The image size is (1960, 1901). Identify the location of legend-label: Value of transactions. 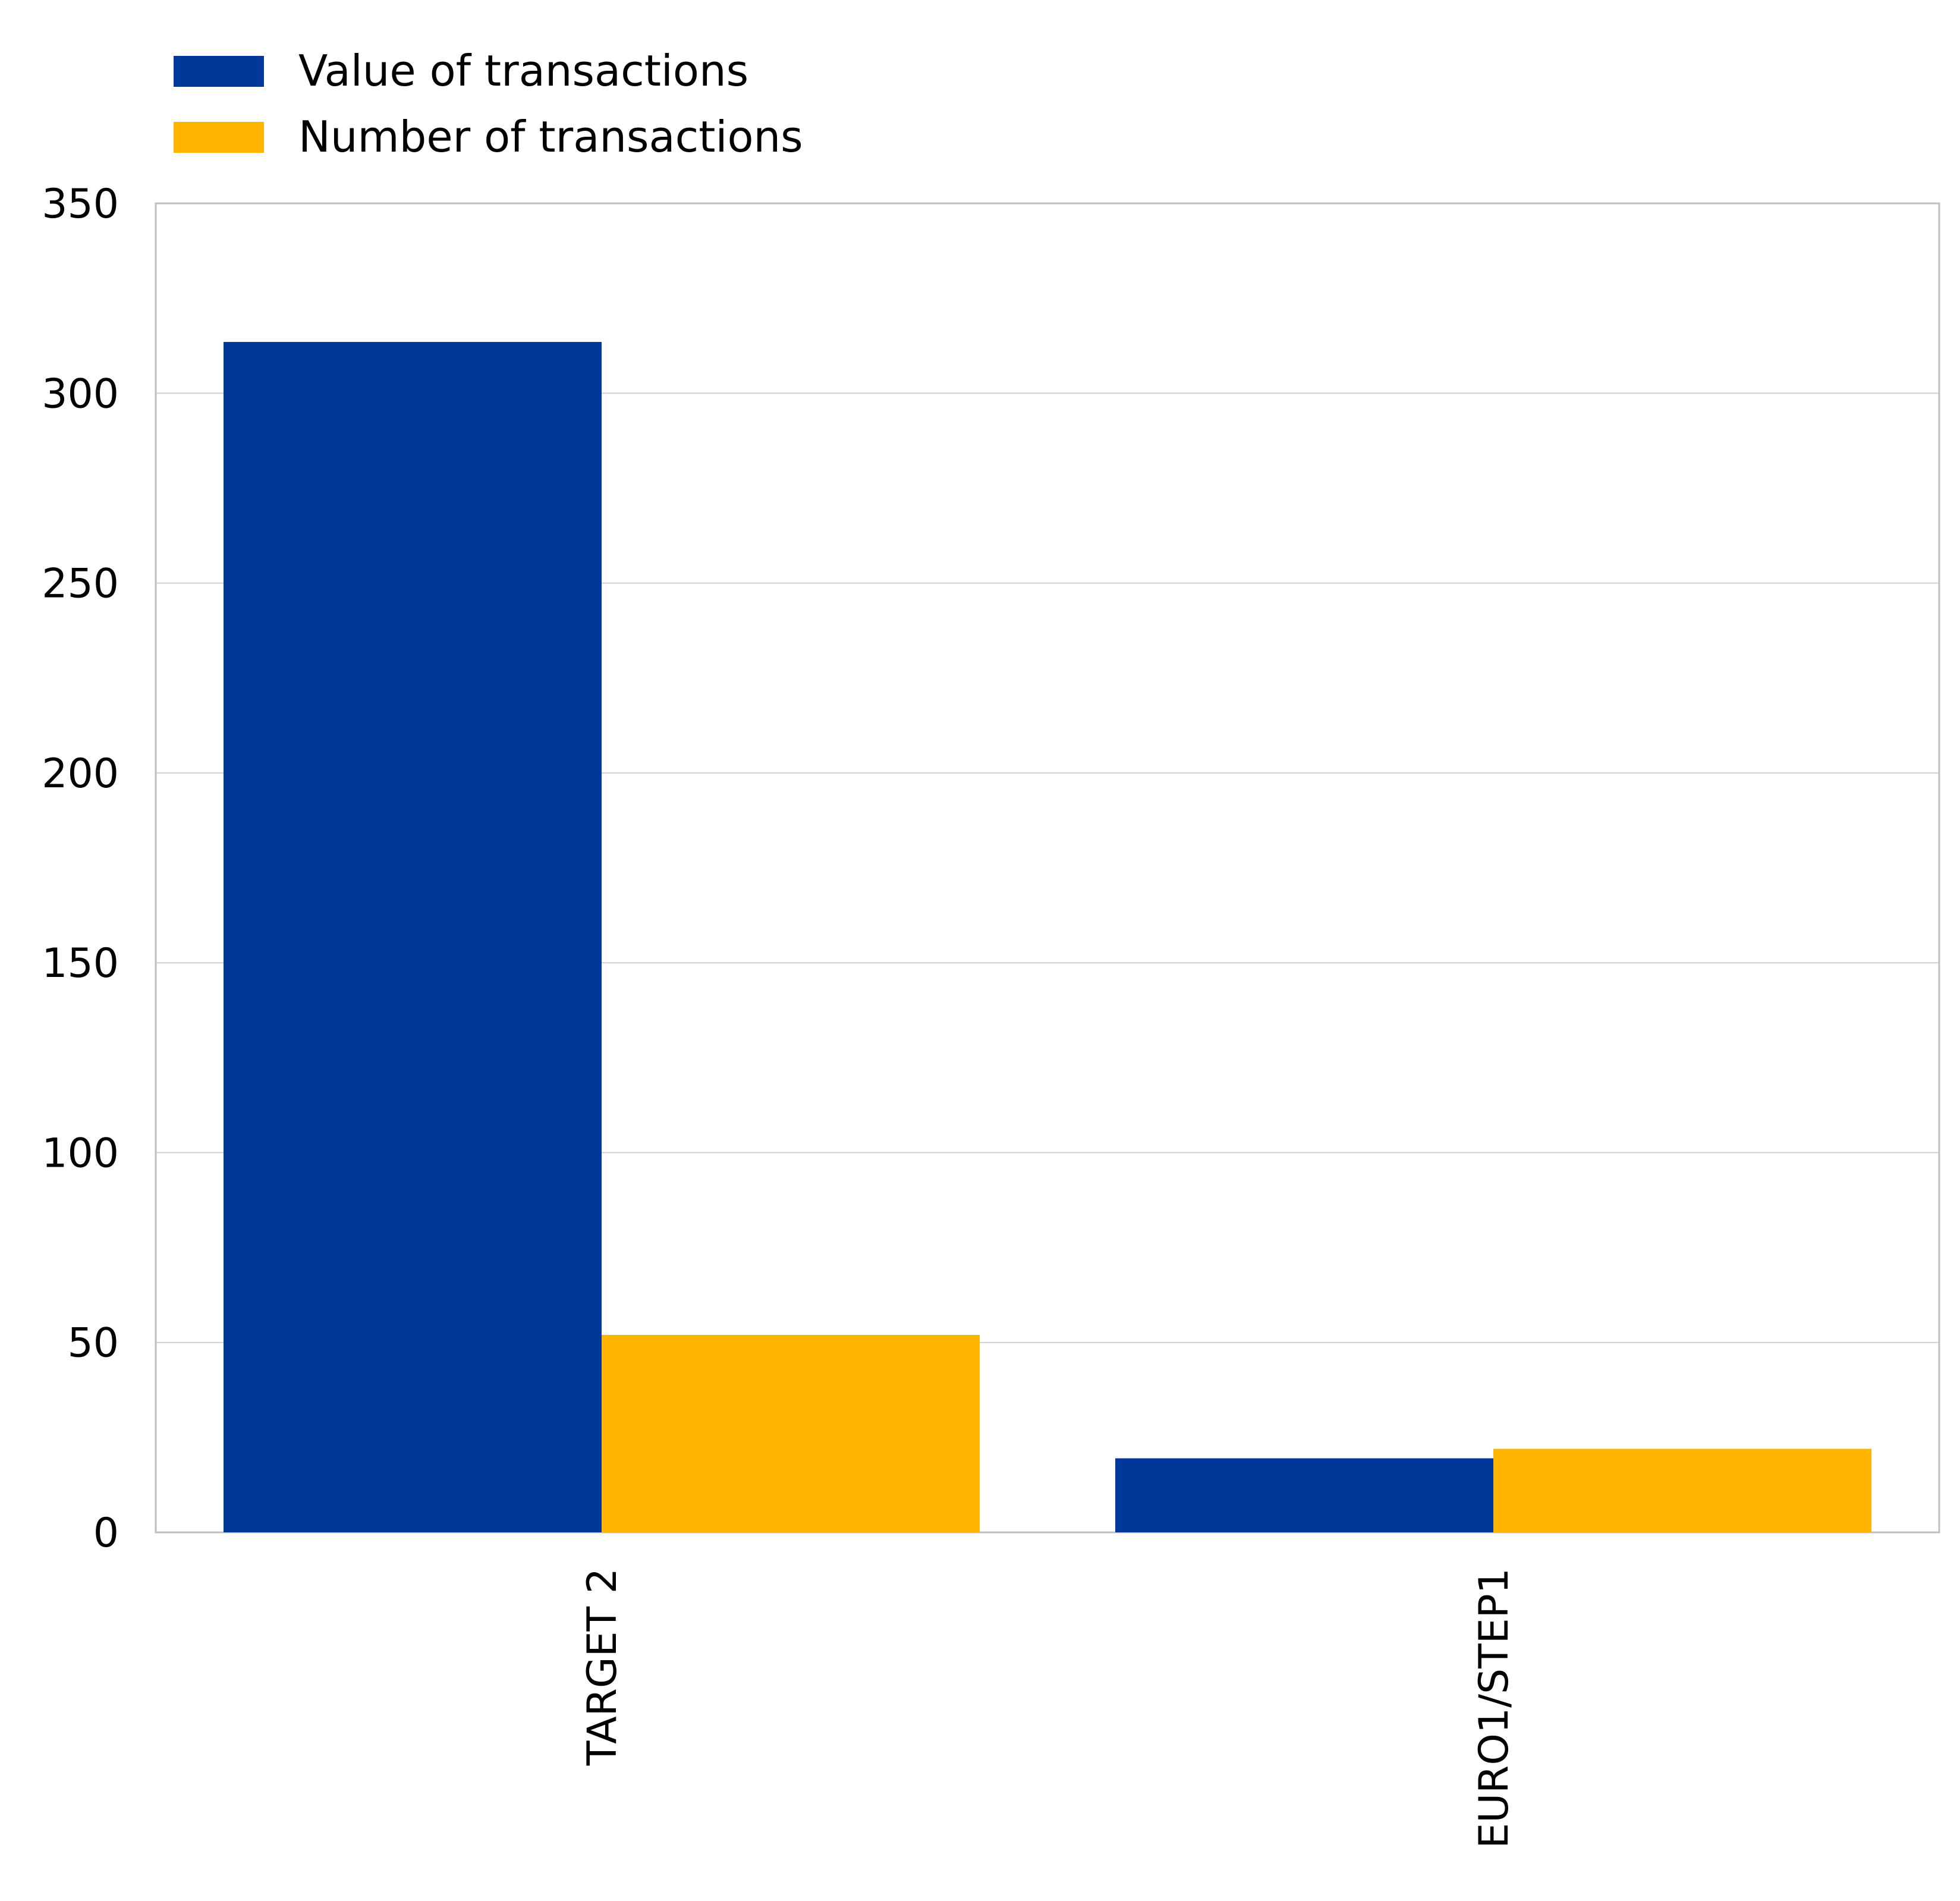
(523, 71).